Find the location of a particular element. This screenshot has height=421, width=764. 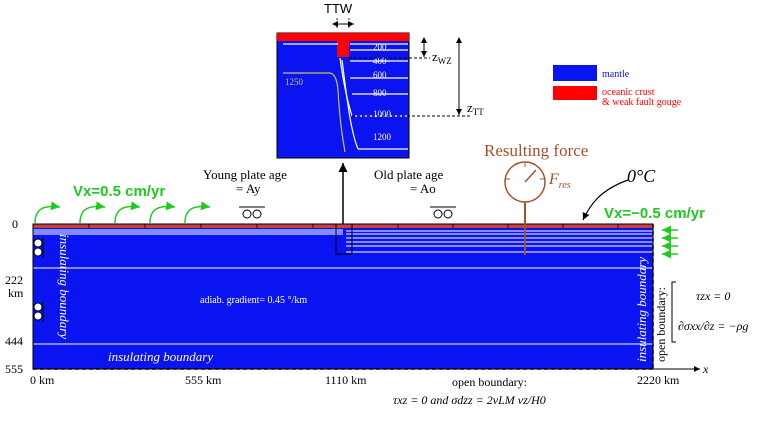

ttw-label: TTW is located at coordinates (338, 8).